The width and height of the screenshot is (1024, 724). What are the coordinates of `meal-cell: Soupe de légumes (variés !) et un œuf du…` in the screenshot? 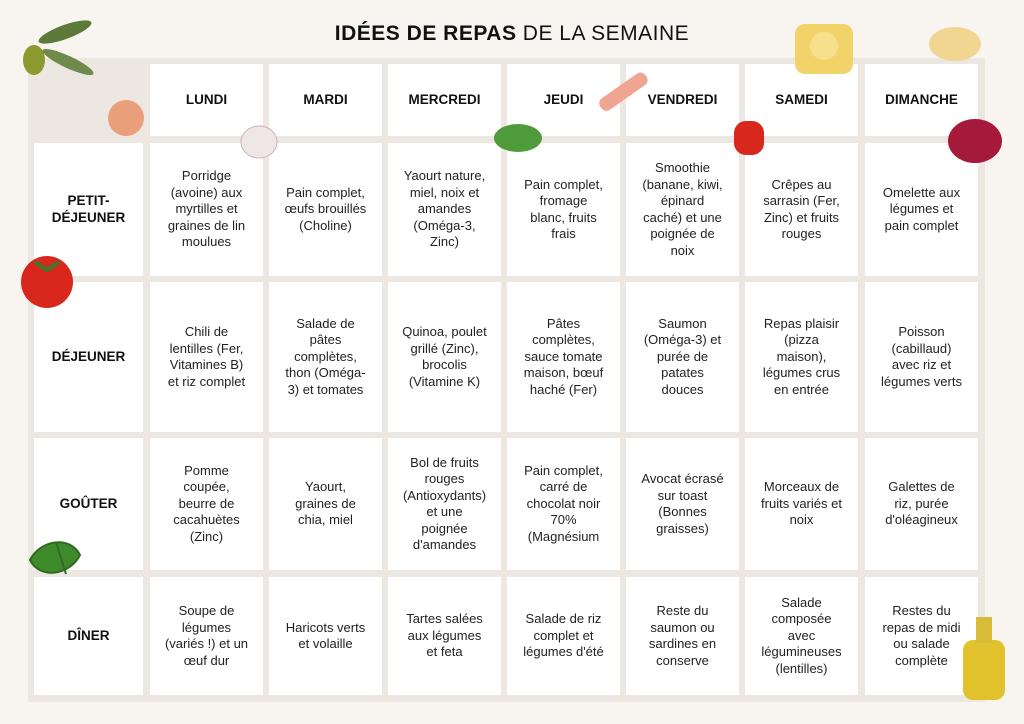 It's located at (206, 636).